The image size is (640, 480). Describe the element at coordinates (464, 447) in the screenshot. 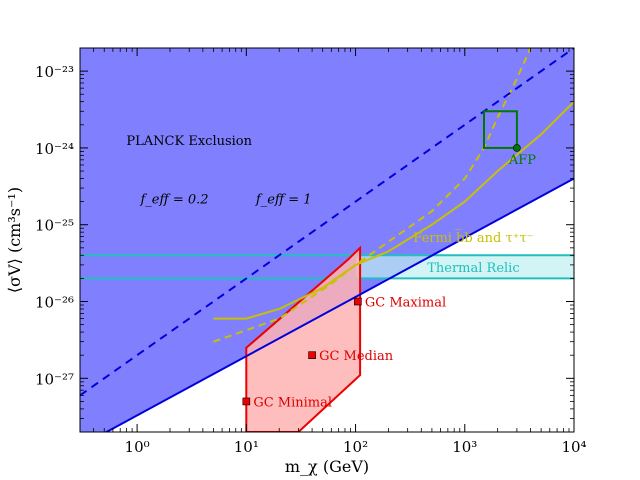

I see `x-tick-label: 10³` at that location.